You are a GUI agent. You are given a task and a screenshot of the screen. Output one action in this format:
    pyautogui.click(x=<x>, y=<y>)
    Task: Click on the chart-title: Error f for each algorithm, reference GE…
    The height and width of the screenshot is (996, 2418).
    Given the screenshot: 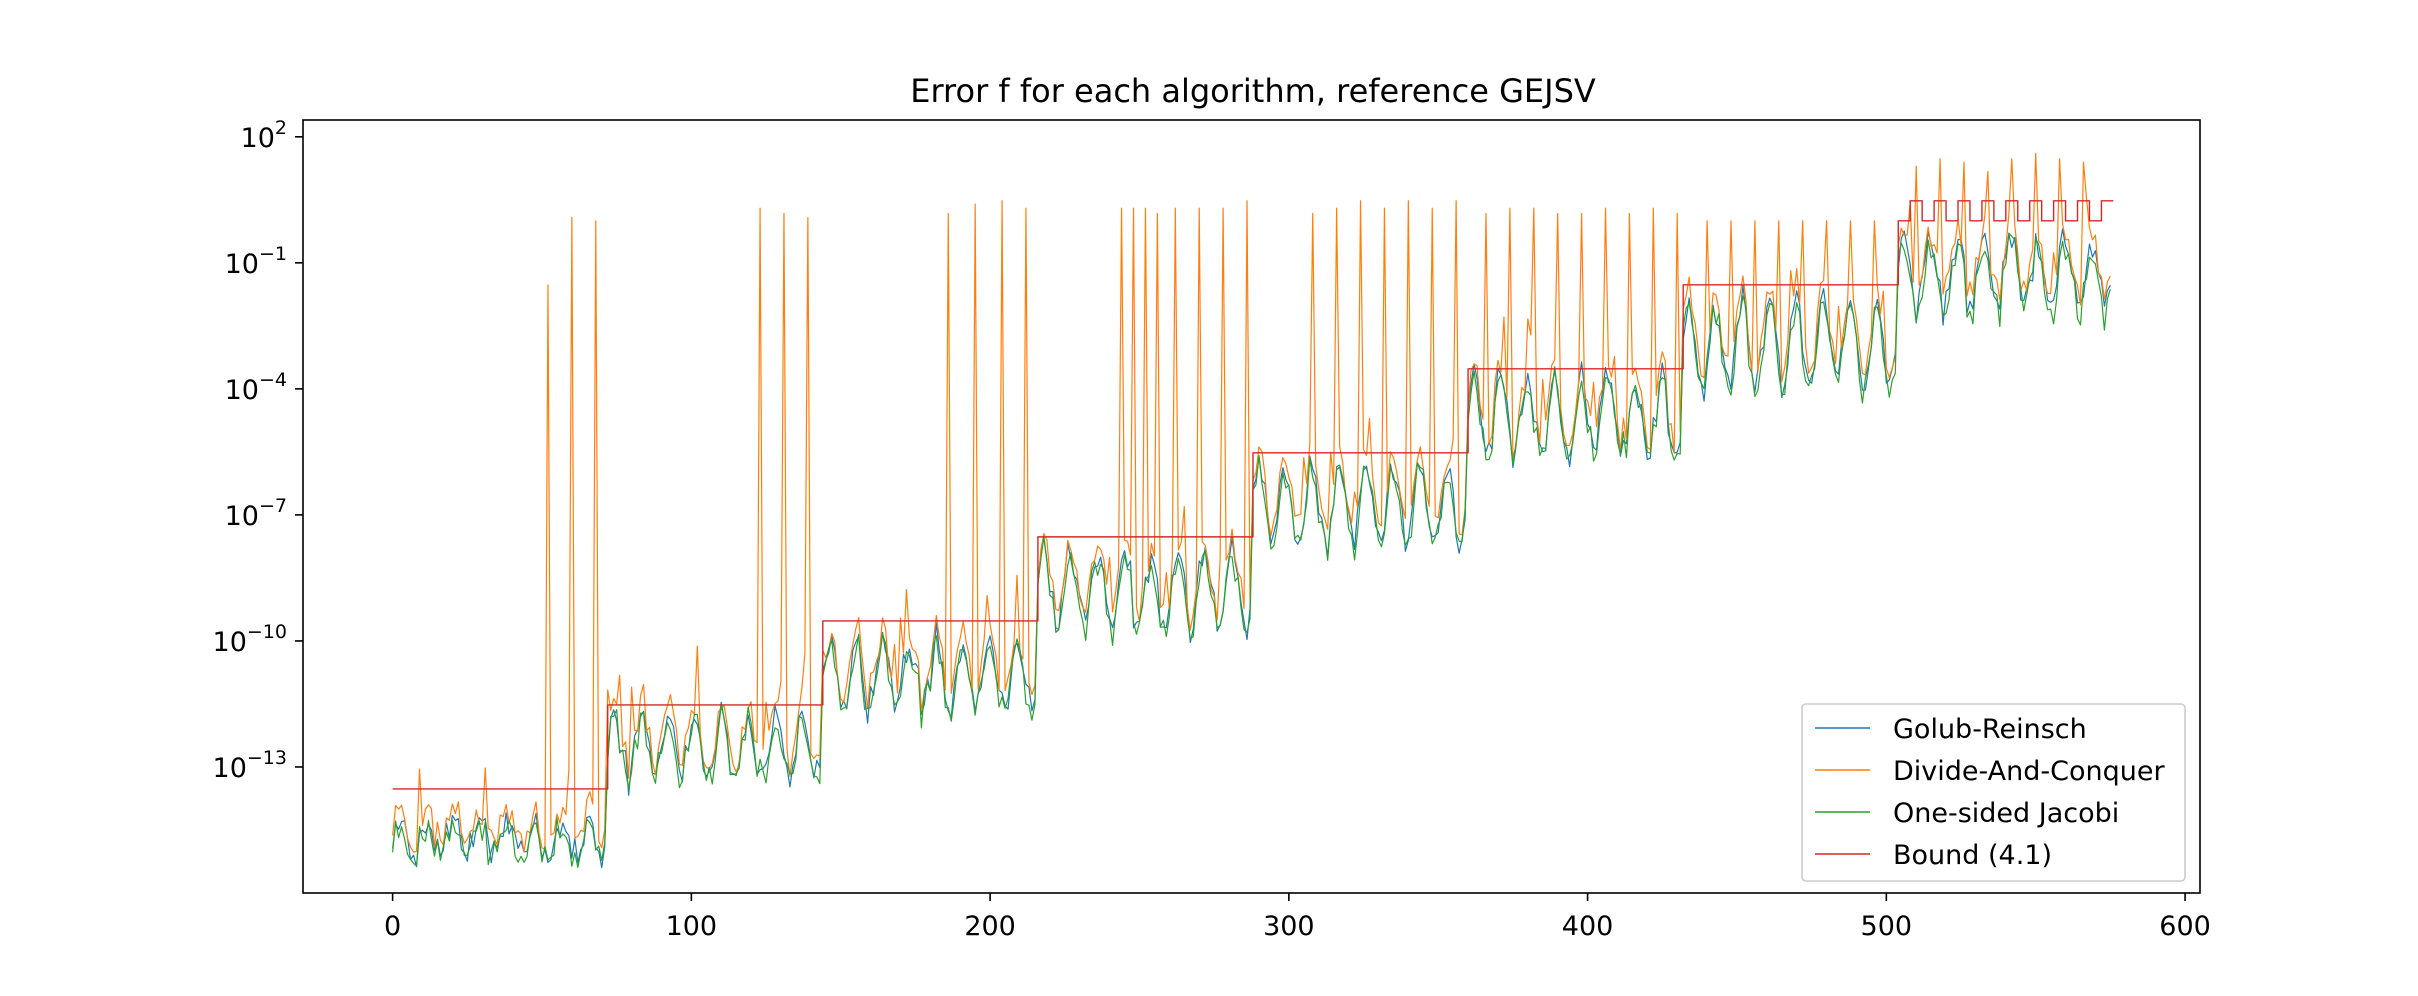 What is the action you would take?
    pyautogui.click(x=1253, y=91)
    